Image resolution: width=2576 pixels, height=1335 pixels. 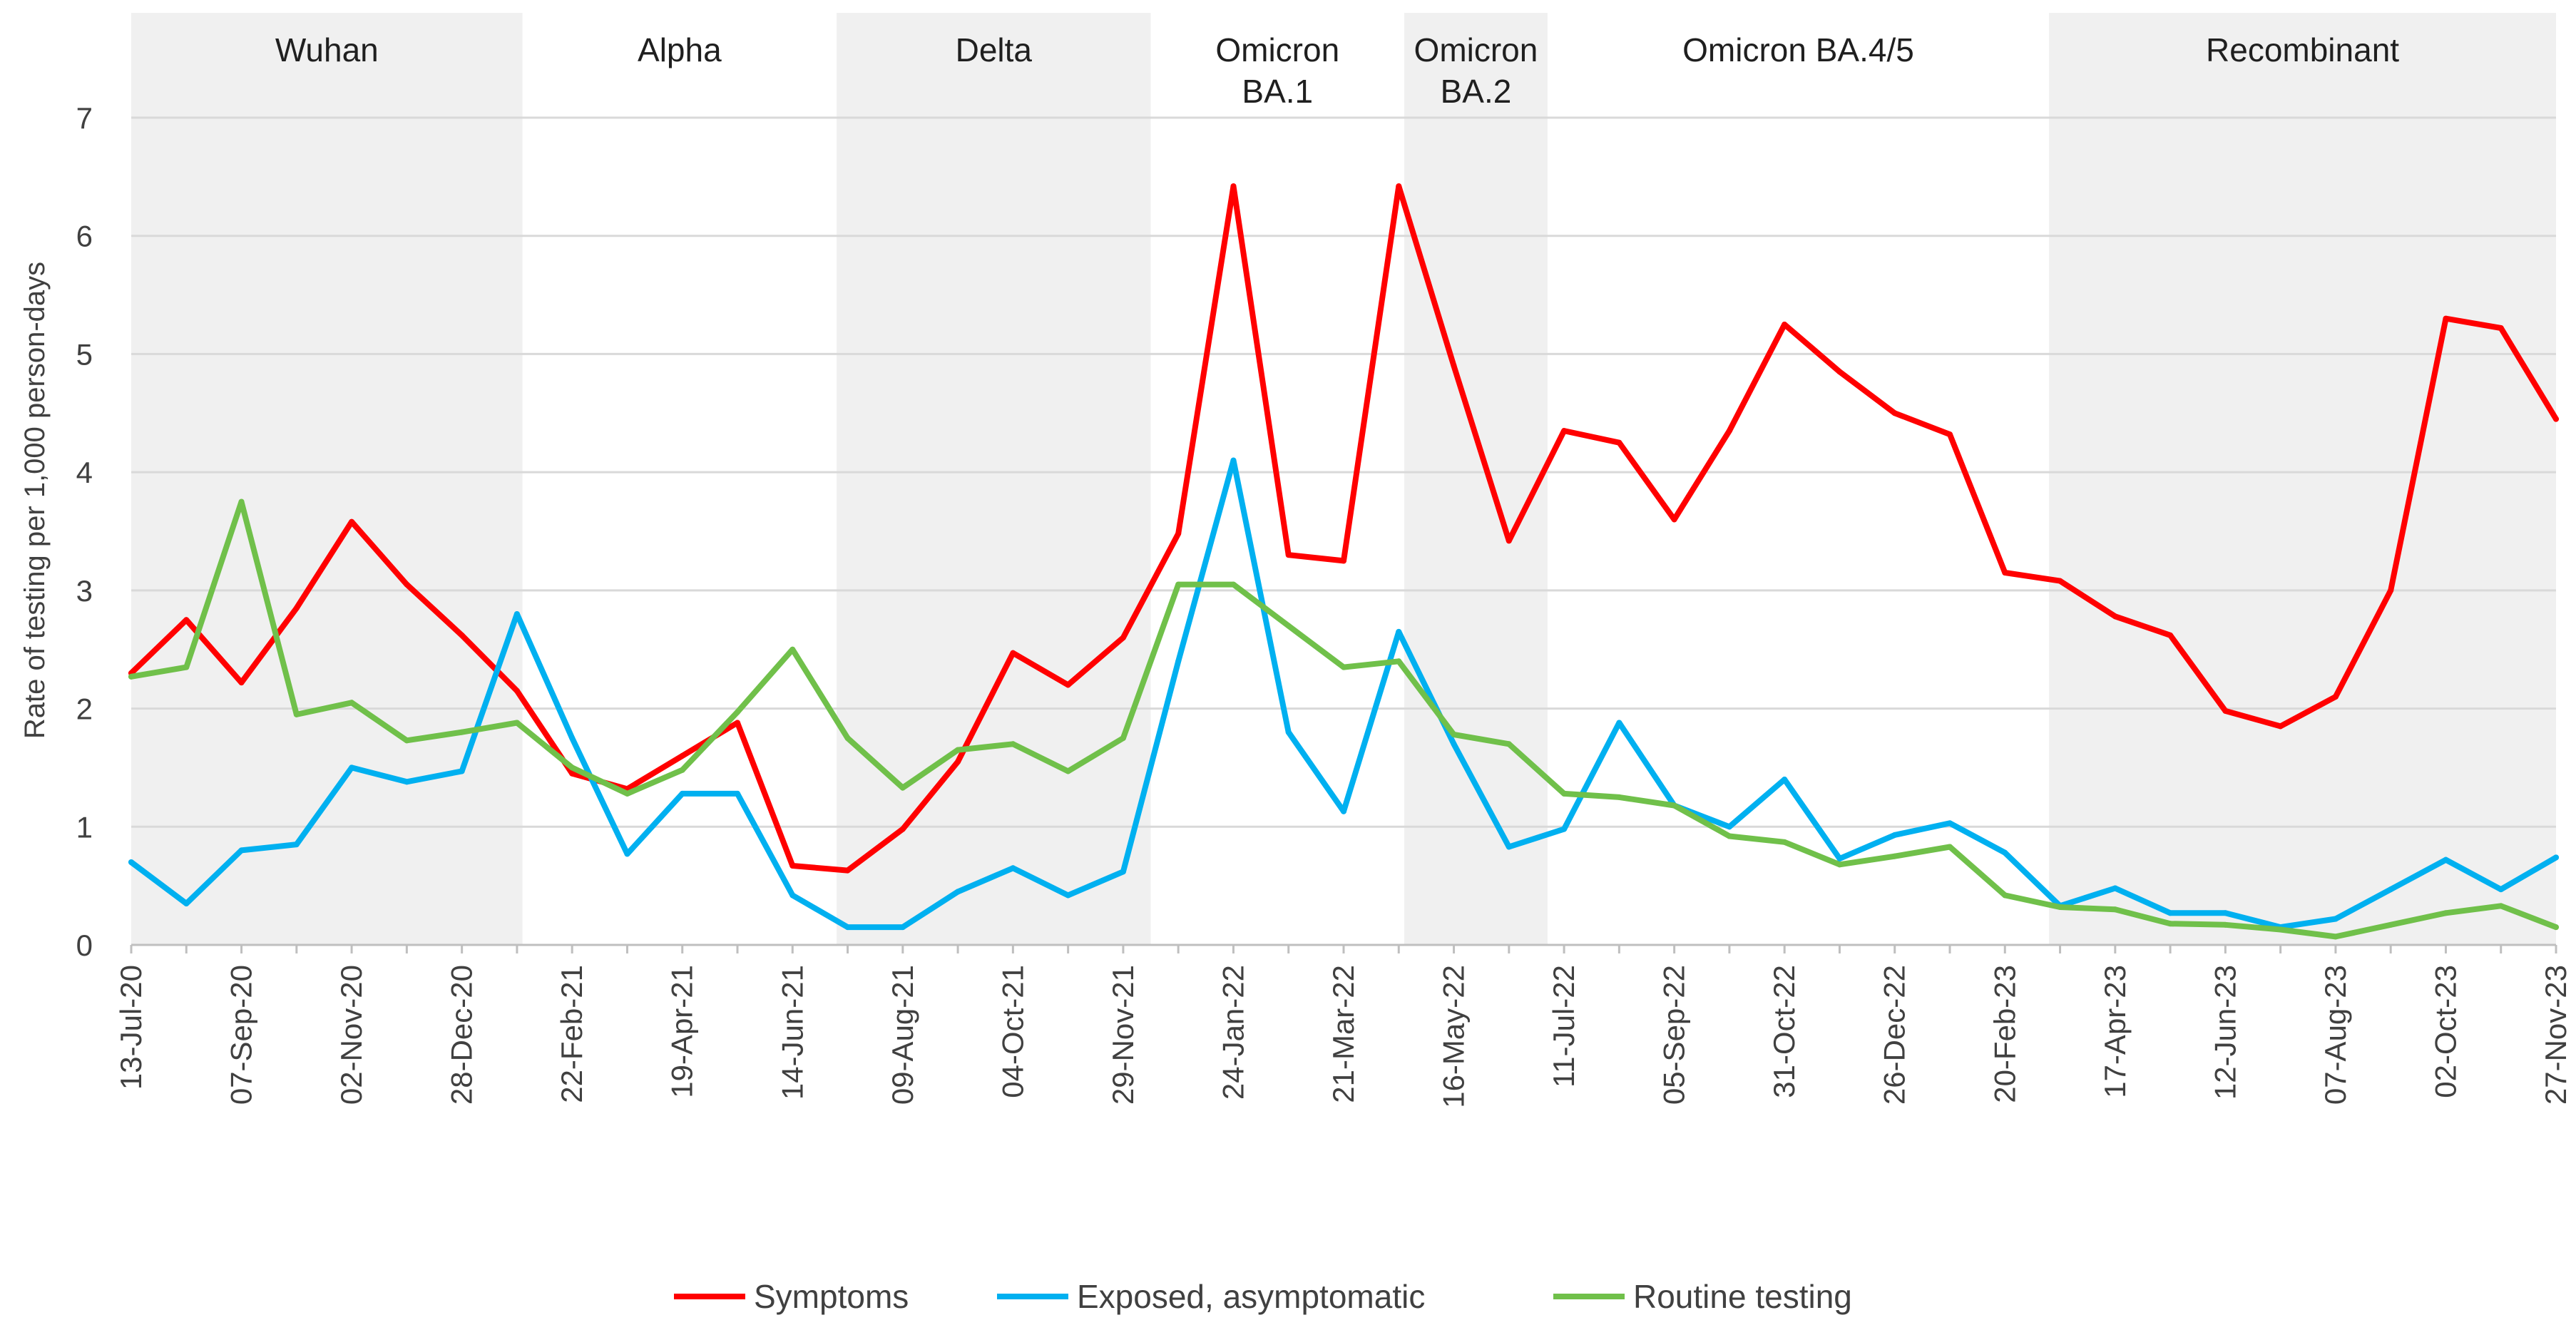 I want to click on y-axis-ticks: 0 1 2 3 4 5 6 7, so click(x=84, y=531).